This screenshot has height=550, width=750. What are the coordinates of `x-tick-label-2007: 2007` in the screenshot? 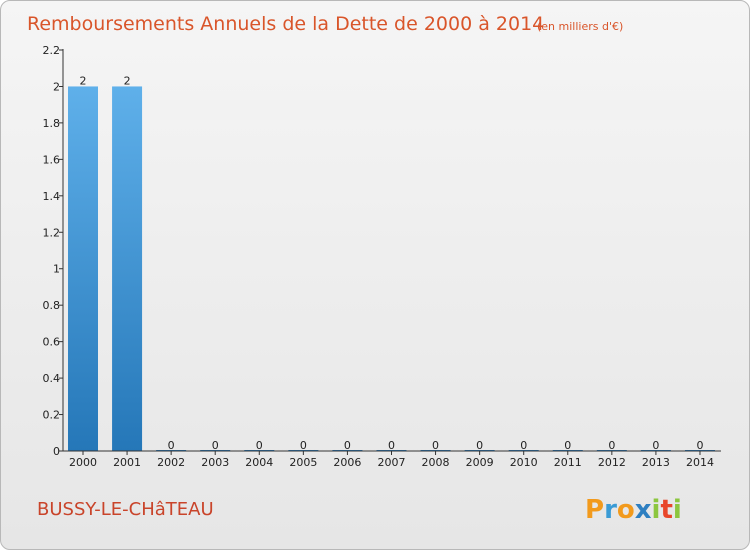 It's located at (391, 462).